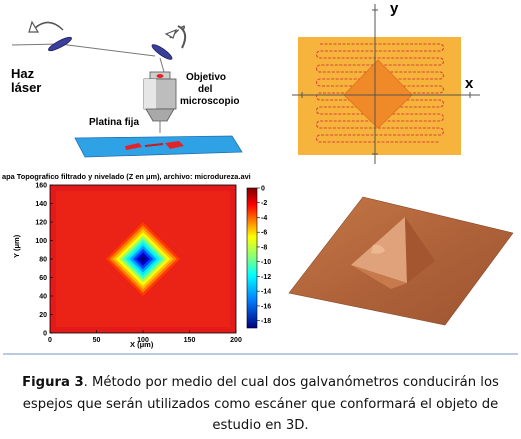  What do you see at coordinates (41, 204) in the screenshot?
I see `y-tick-label: 140` at bounding box center [41, 204].